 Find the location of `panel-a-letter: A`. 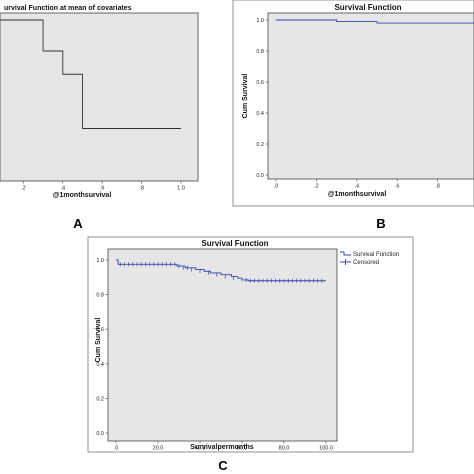

panel-a-letter: A is located at coordinates (78, 223).